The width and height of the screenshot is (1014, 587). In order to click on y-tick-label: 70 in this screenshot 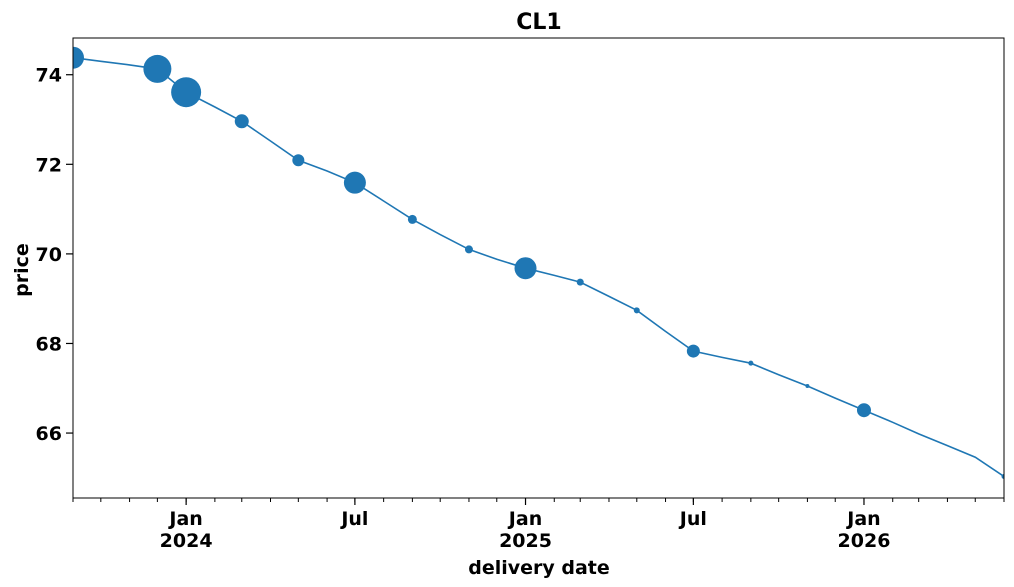, I will do `click(49, 255)`.